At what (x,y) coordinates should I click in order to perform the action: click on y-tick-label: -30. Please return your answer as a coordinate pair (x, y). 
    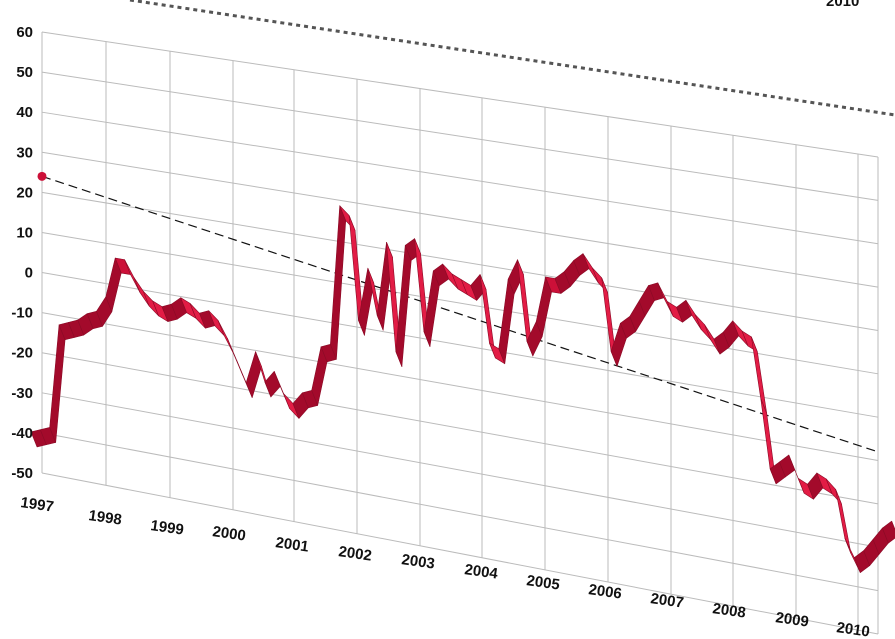
    Looking at the image, I should click on (22, 393).